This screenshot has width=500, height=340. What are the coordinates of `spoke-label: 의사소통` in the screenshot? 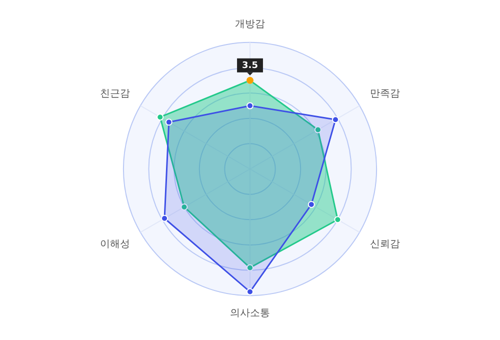 It's located at (250, 314).